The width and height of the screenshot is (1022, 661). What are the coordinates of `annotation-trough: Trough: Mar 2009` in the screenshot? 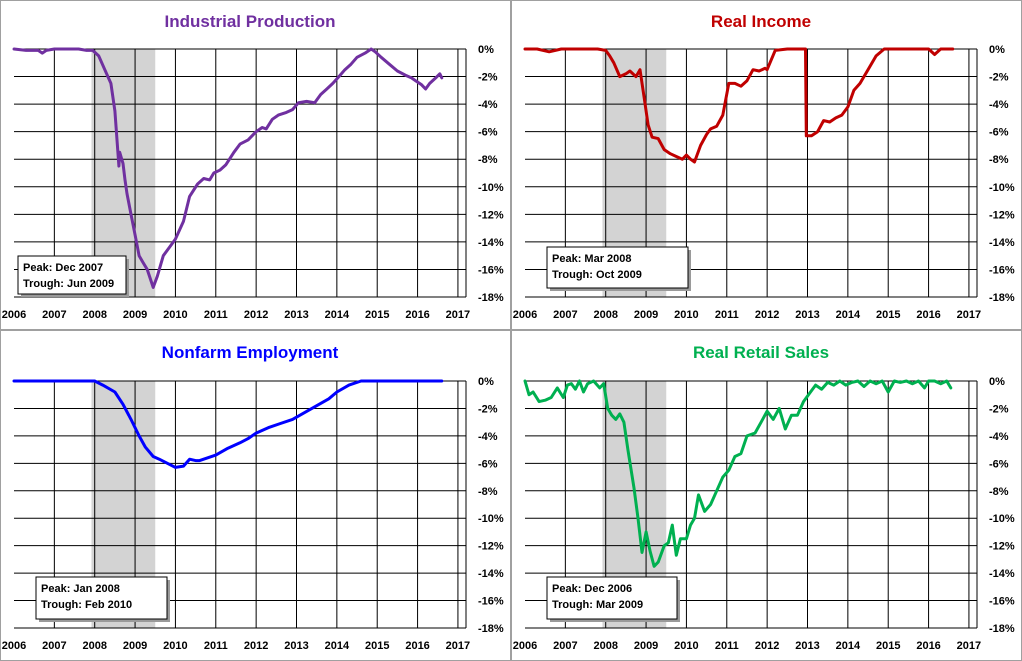 It's located at (597, 605).